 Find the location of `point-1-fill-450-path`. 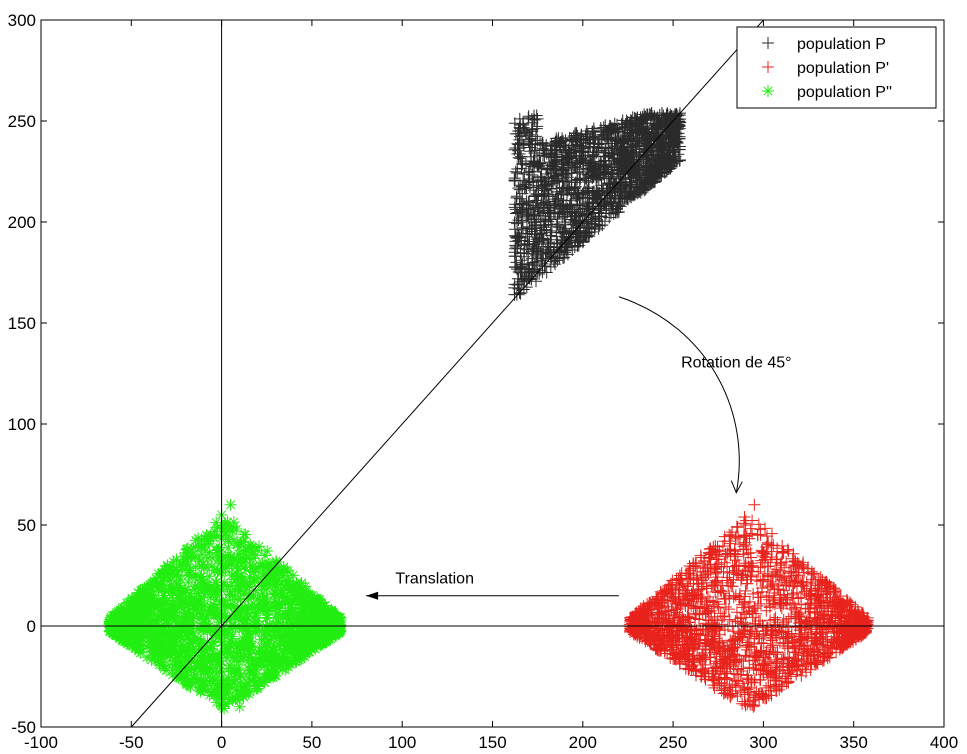

point-1-fill-450-path is located at coordinates (582, 160).